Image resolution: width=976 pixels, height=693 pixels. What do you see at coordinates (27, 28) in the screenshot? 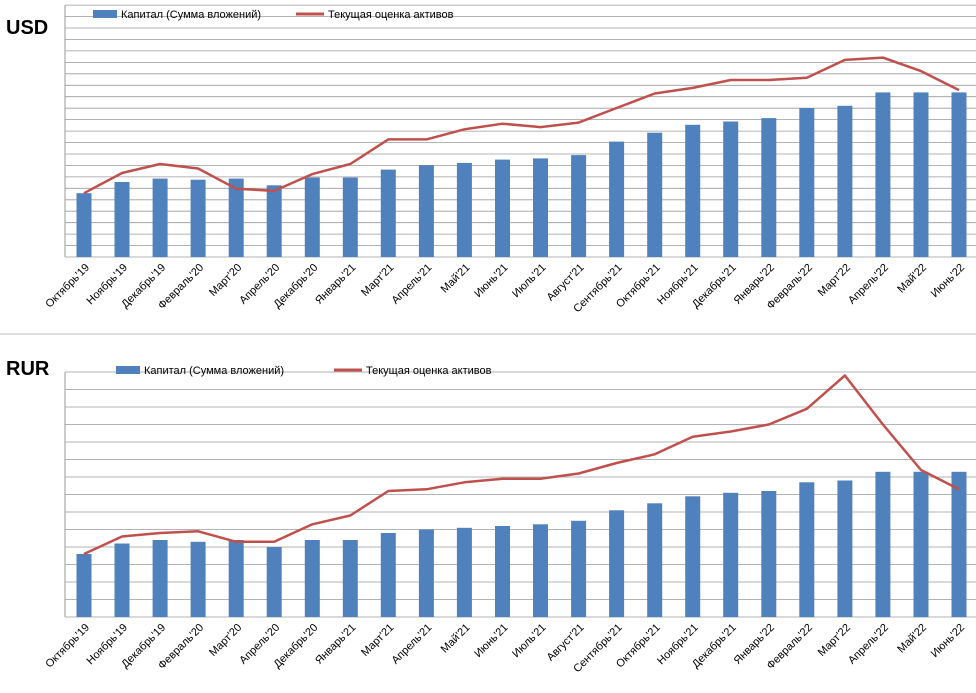
I see `chart-title: USD` at bounding box center [27, 28].